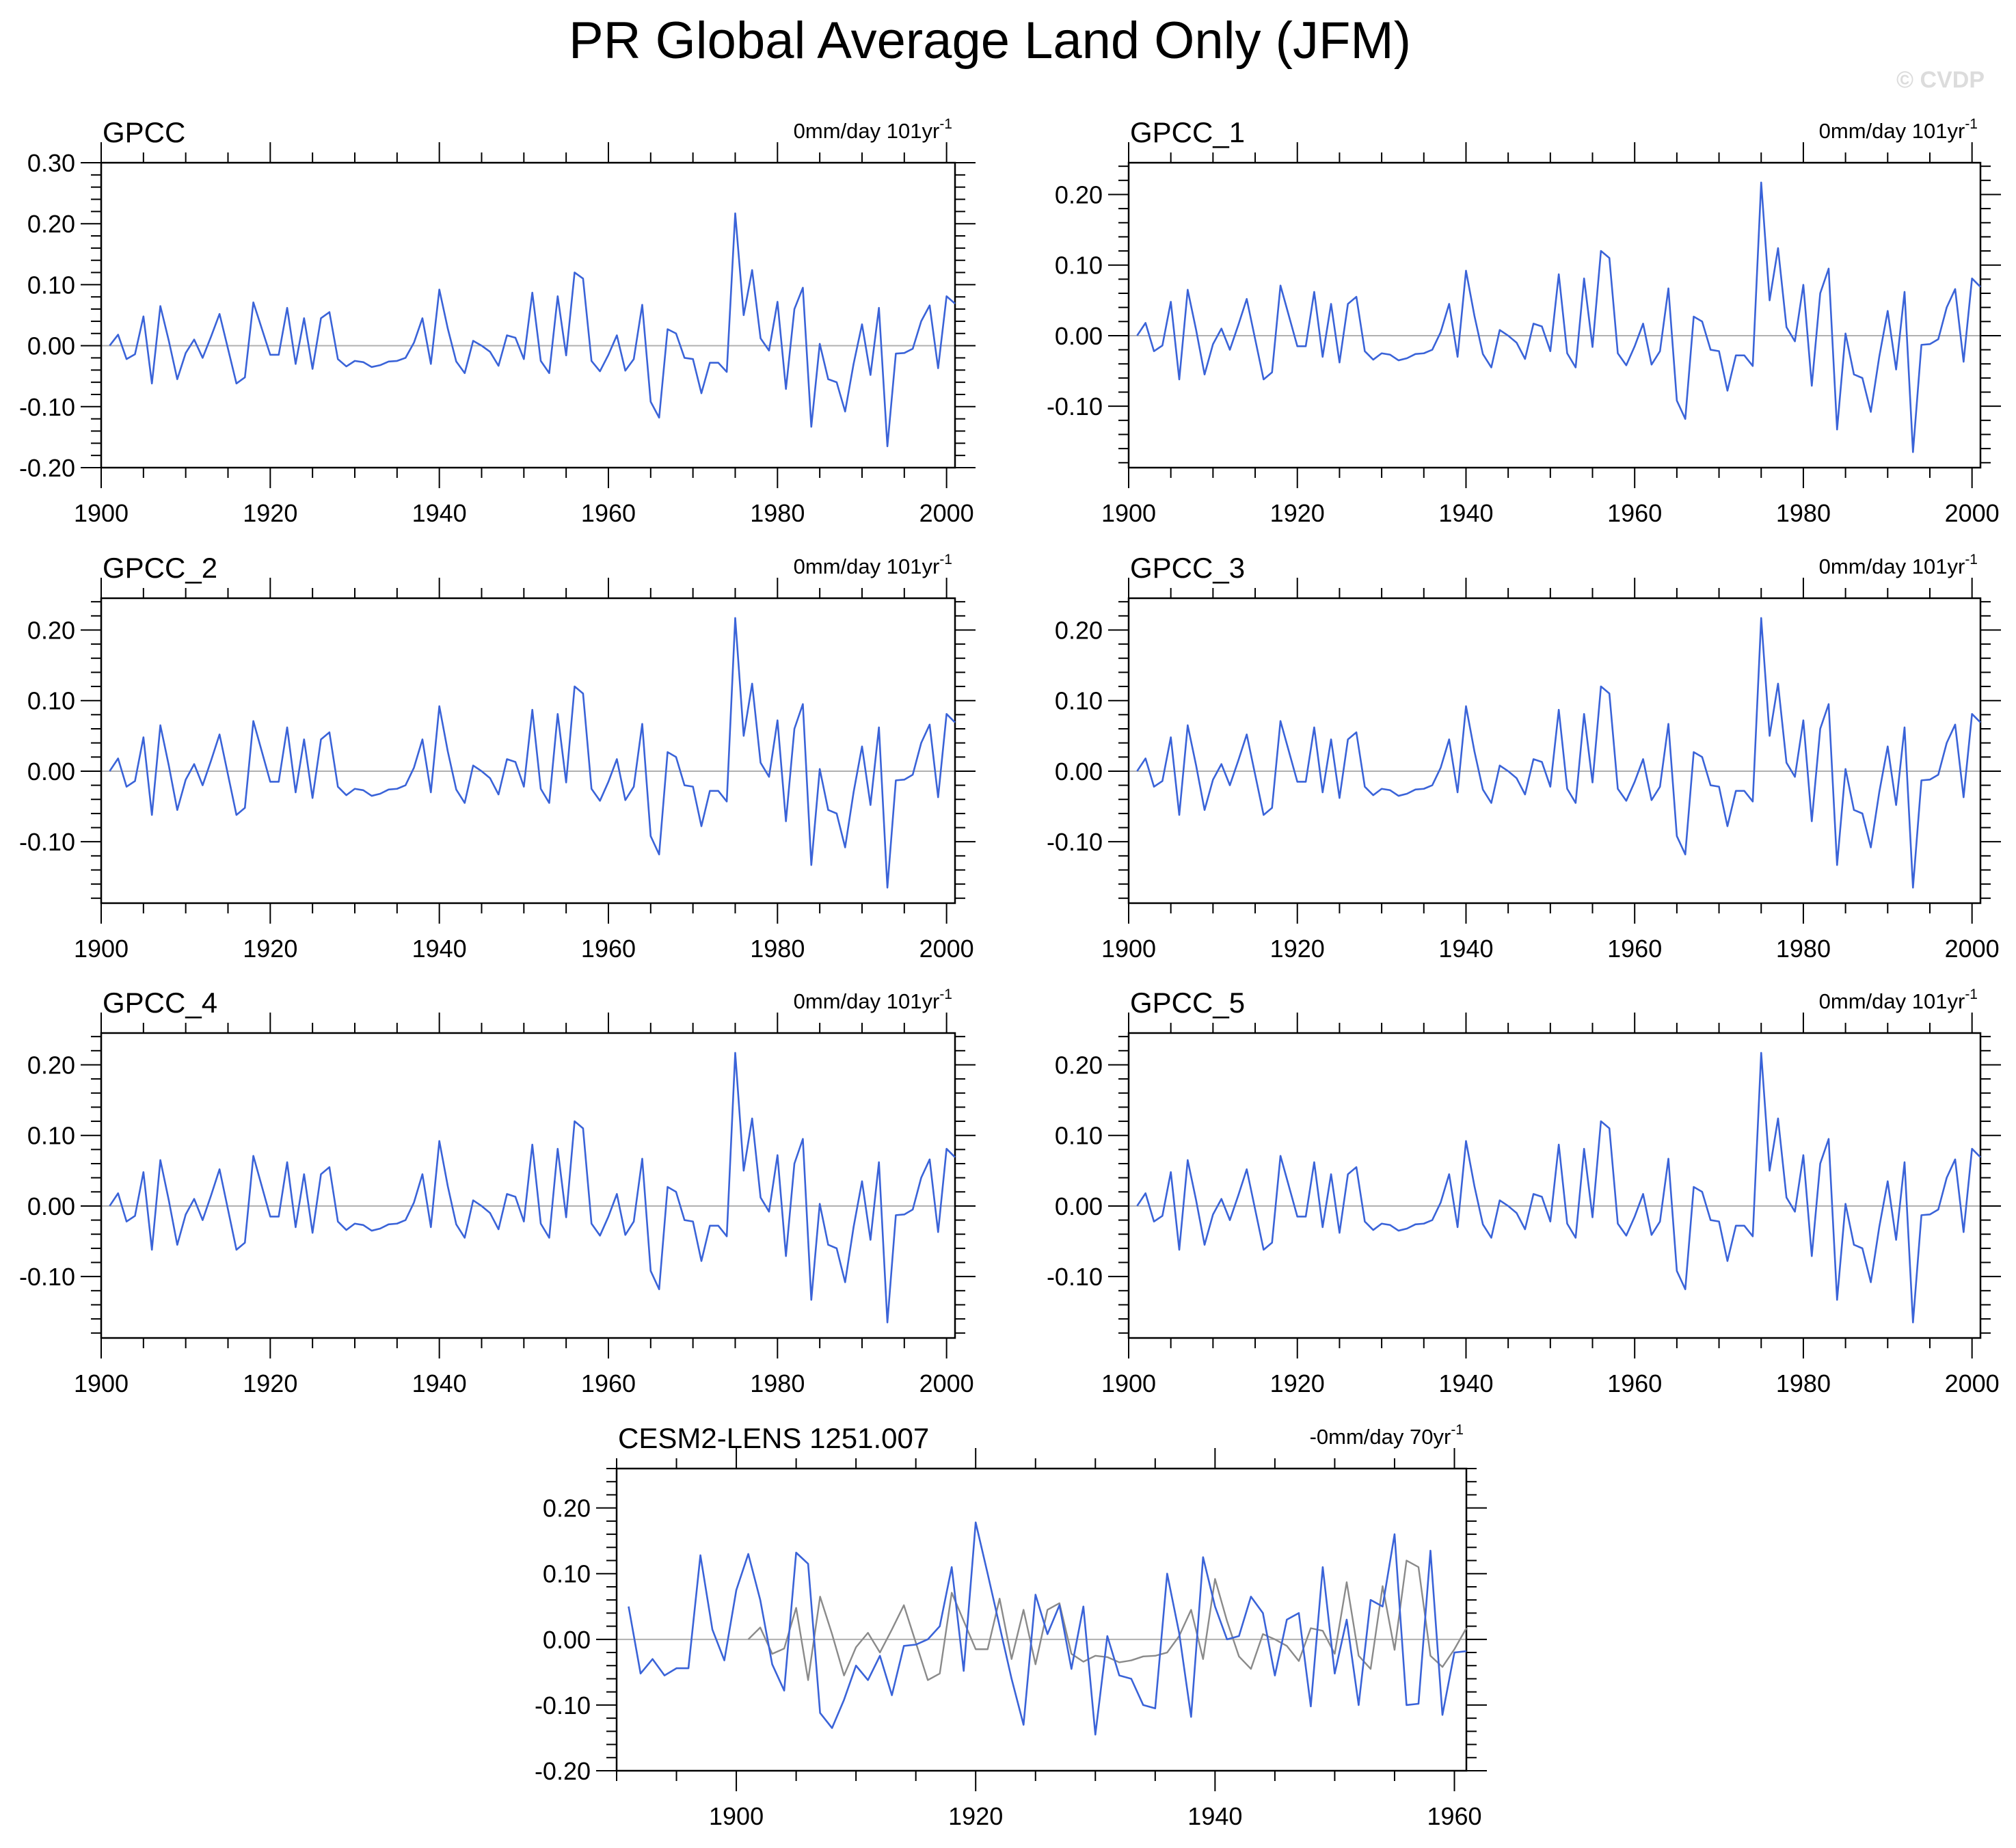 The height and width of the screenshot is (1848, 2016). Describe the element at coordinates (51, 163) in the screenshot. I see `y-tick-label: 0.30` at that location.